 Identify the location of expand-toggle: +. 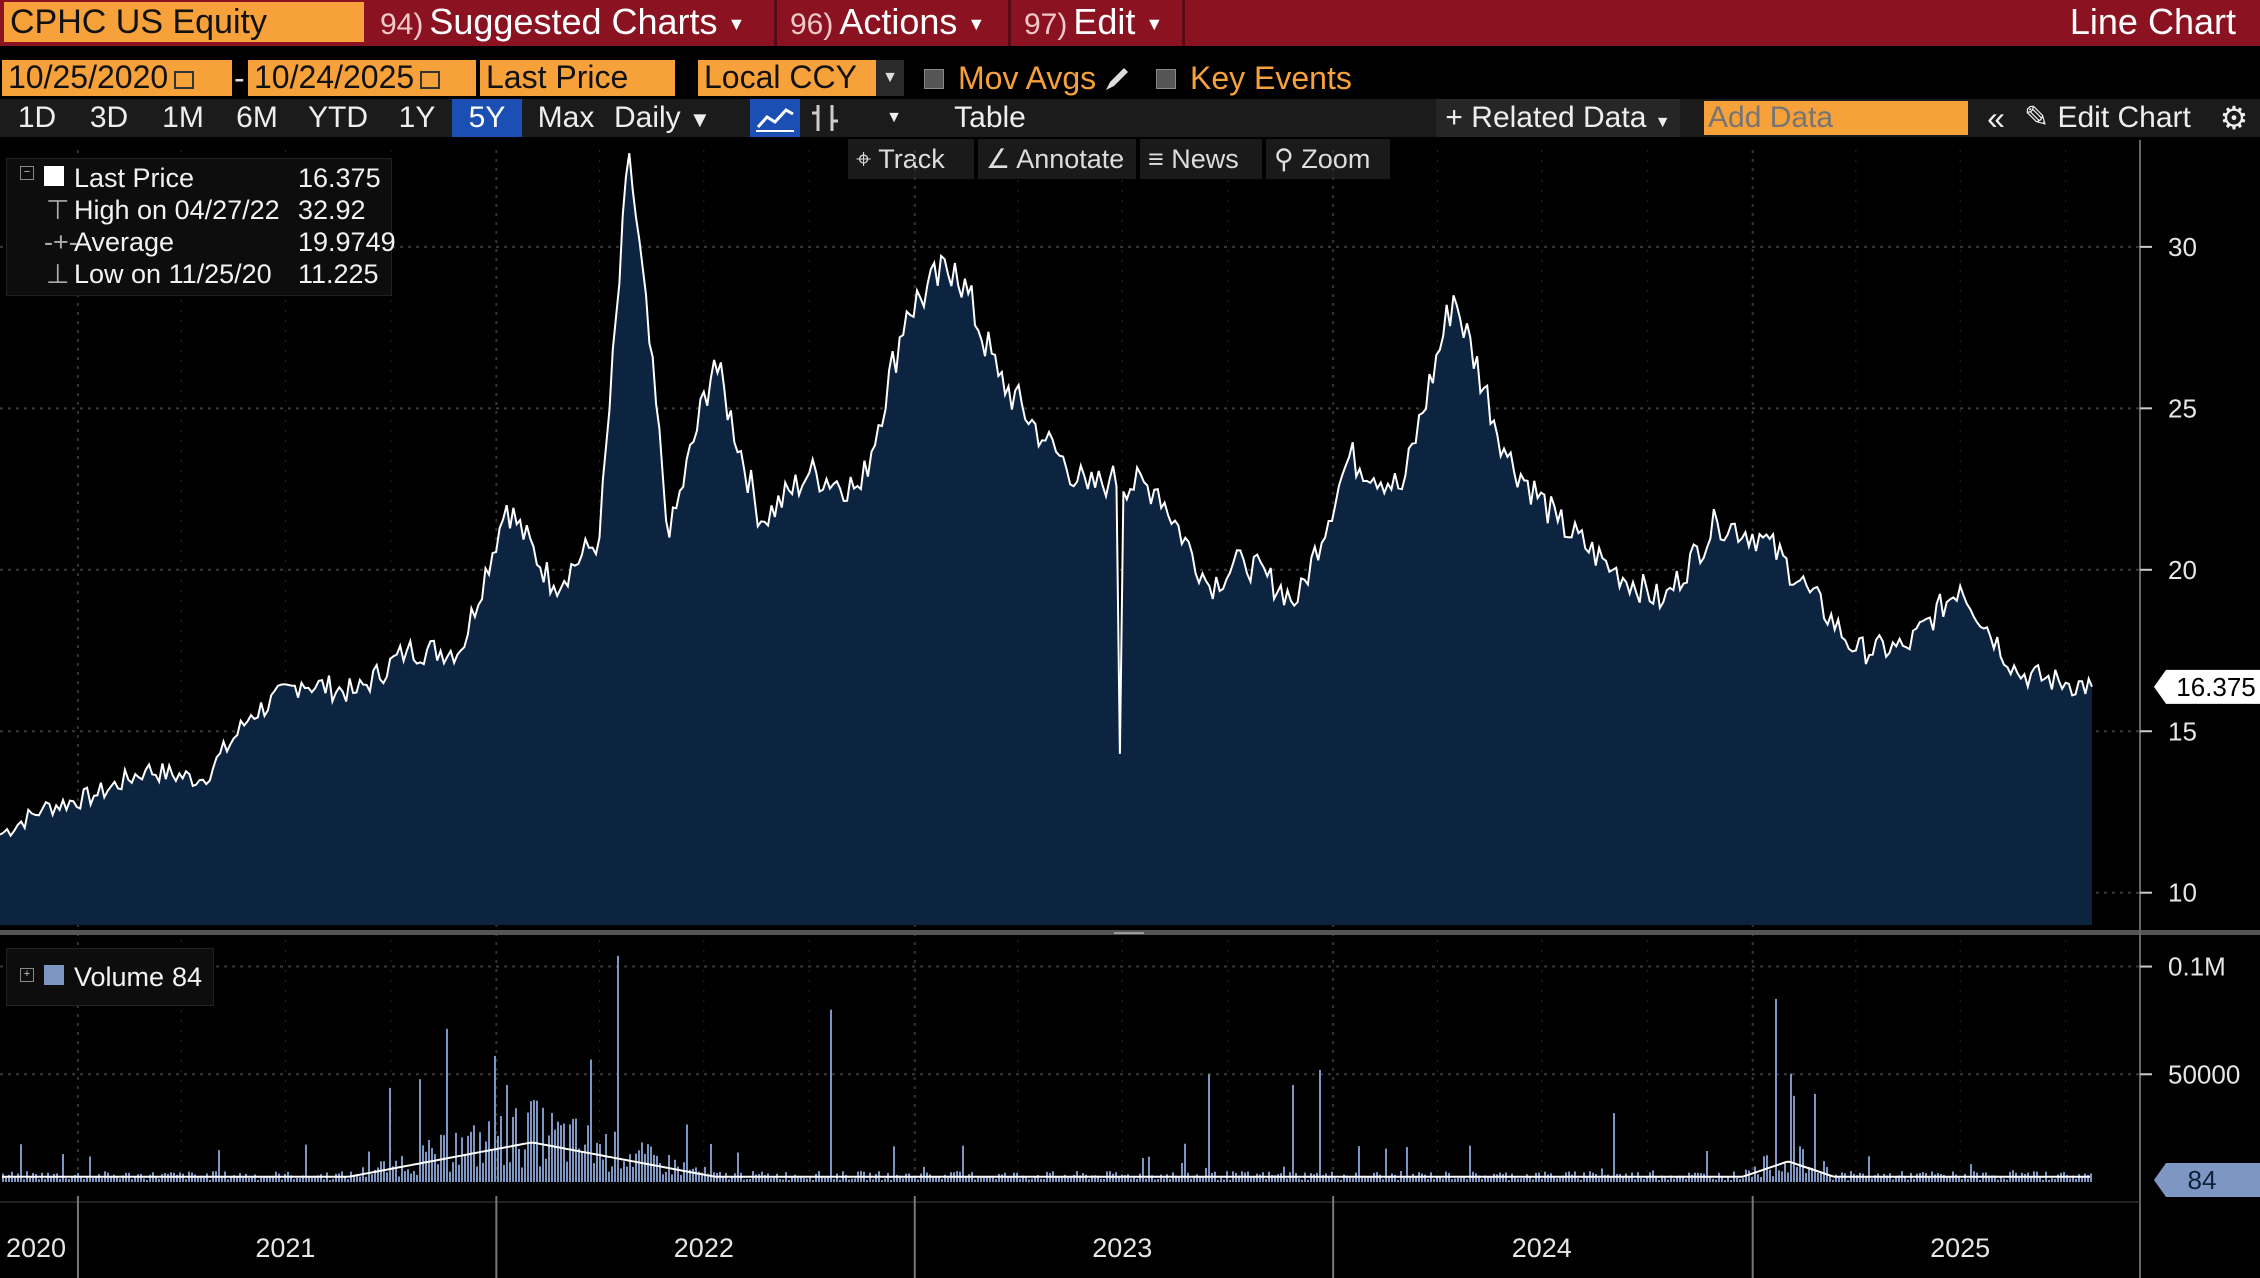
(27, 975).